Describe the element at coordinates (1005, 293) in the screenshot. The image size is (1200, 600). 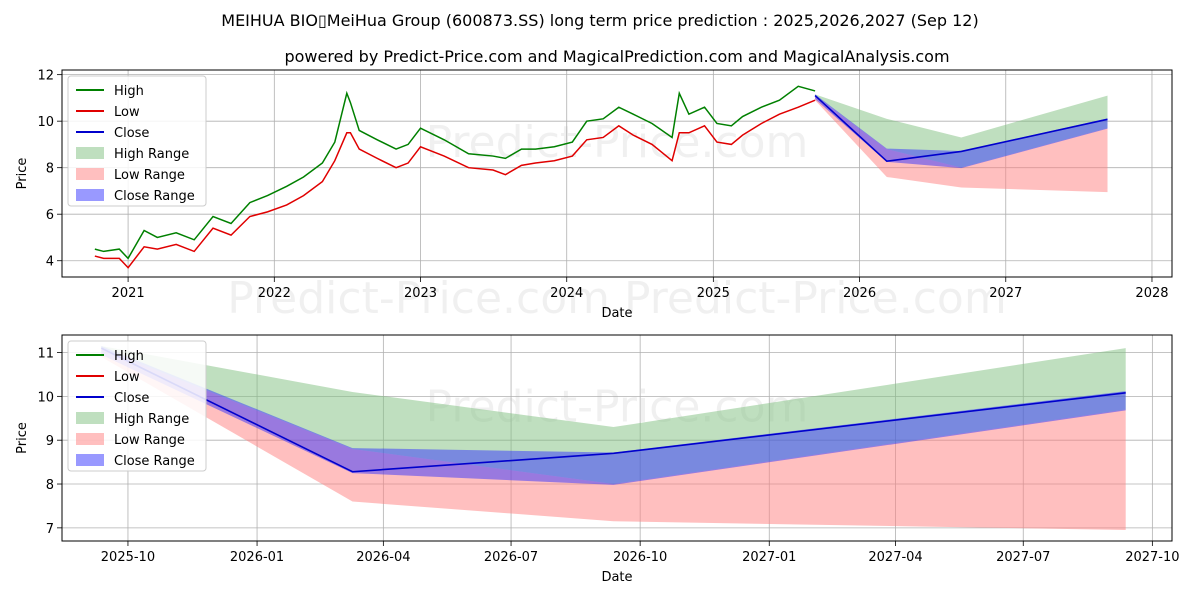
I see `x-tick-label: 2027` at that location.